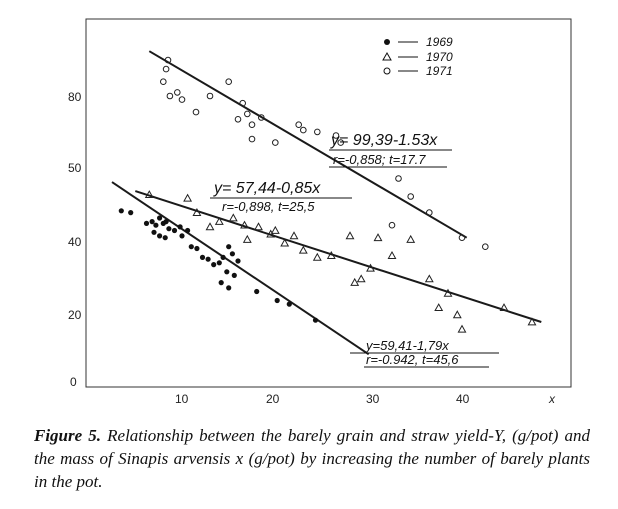  What do you see at coordinates (387, 42) in the screenshot?
I see `legend-marker-filled-circle` at bounding box center [387, 42].